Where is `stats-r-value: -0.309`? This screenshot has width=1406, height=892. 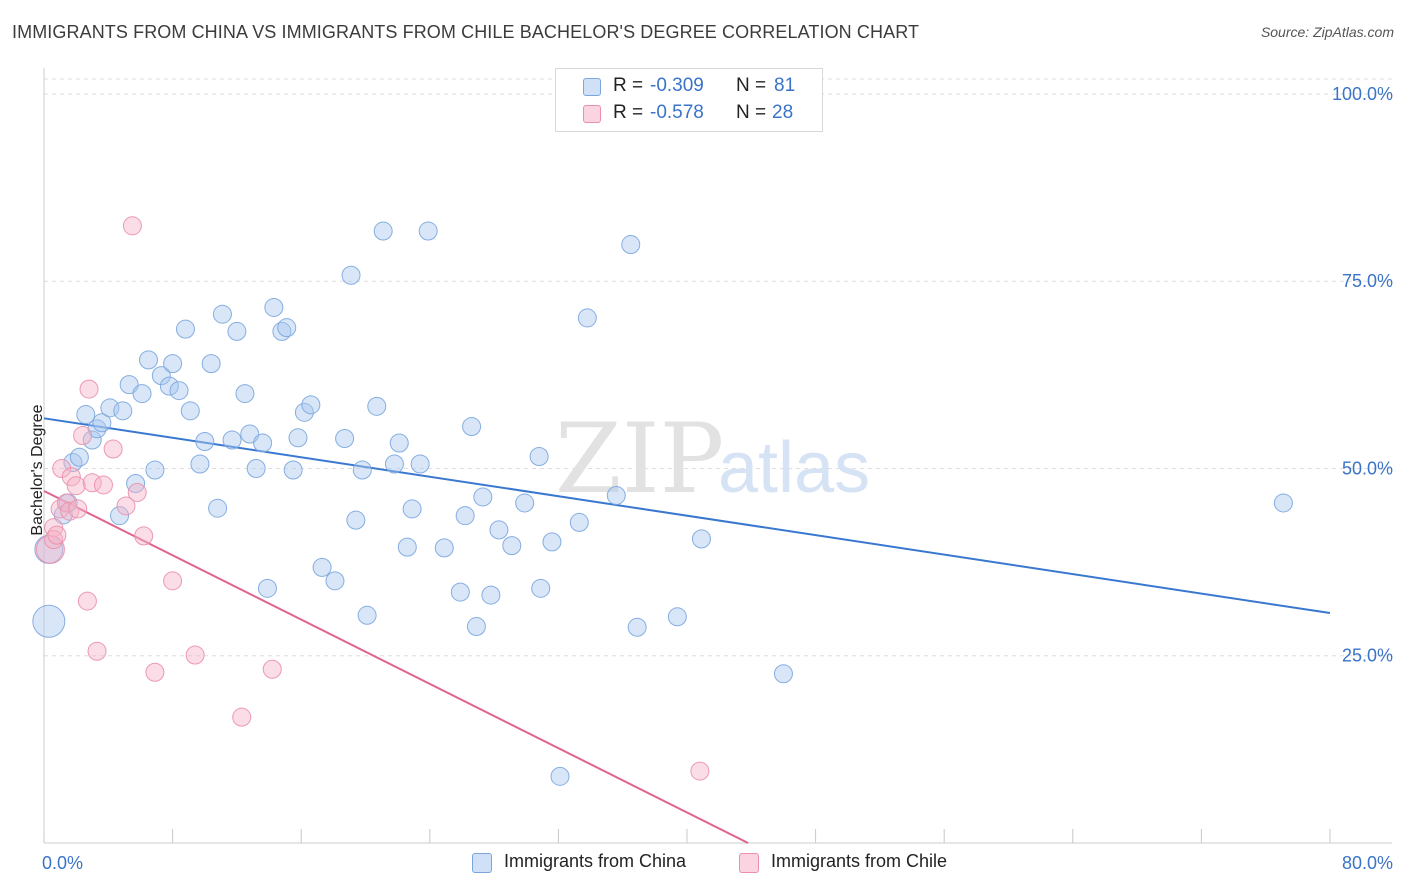
stats-r-value: -0.309 is located at coordinates (677, 85).